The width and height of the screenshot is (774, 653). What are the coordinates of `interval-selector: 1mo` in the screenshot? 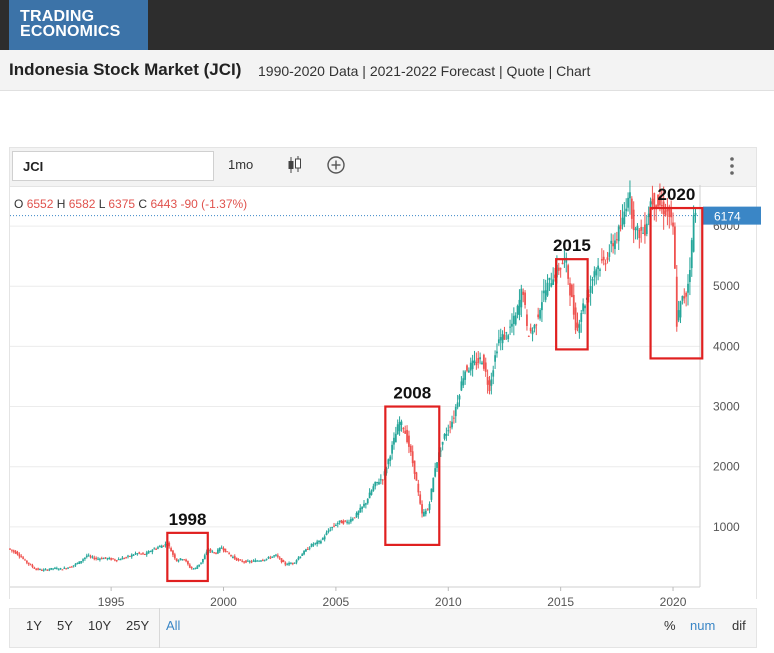 It's located at (241, 164).